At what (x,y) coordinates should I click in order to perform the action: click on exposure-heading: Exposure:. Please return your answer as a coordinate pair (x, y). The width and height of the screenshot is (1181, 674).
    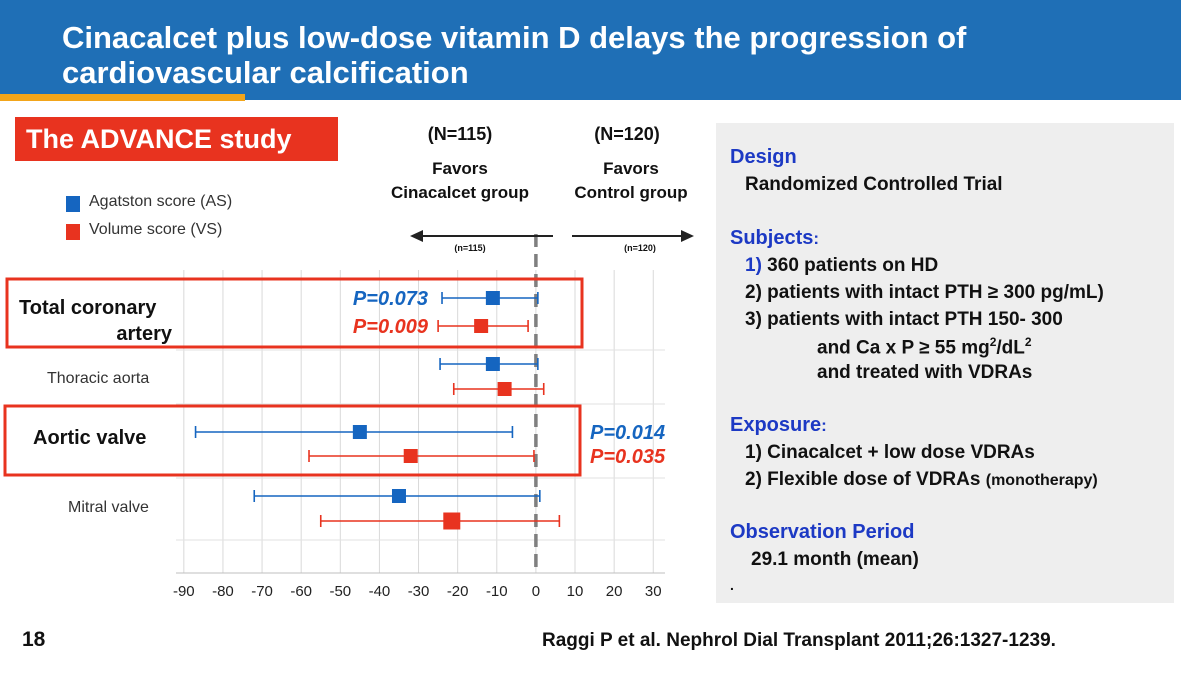
    Looking at the image, I should click on (778, 425).